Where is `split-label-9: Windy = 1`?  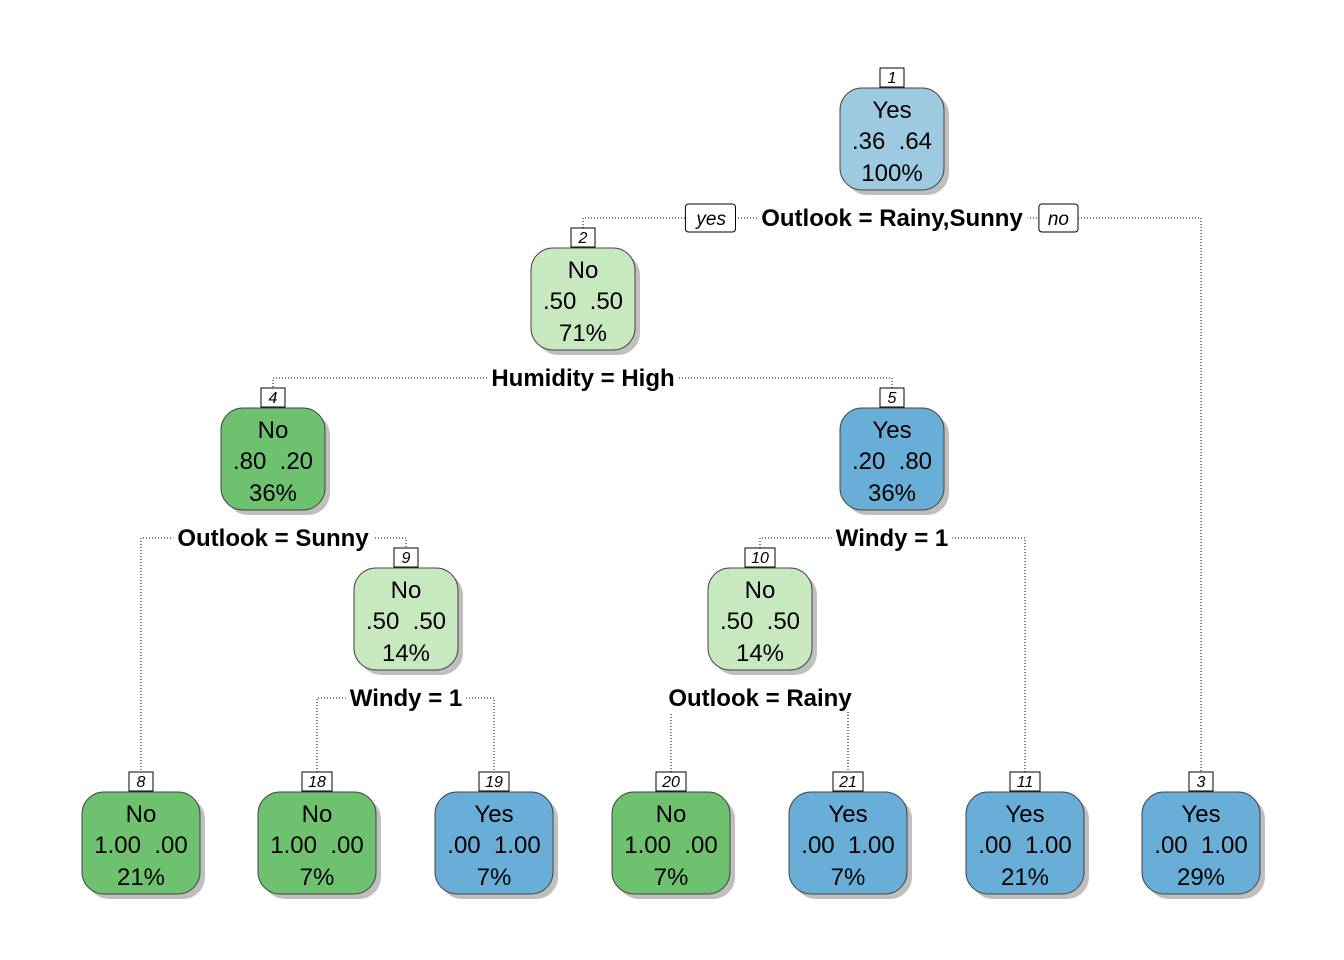 split-label-9: Windy = 1 is located at coordinates (406, 698).